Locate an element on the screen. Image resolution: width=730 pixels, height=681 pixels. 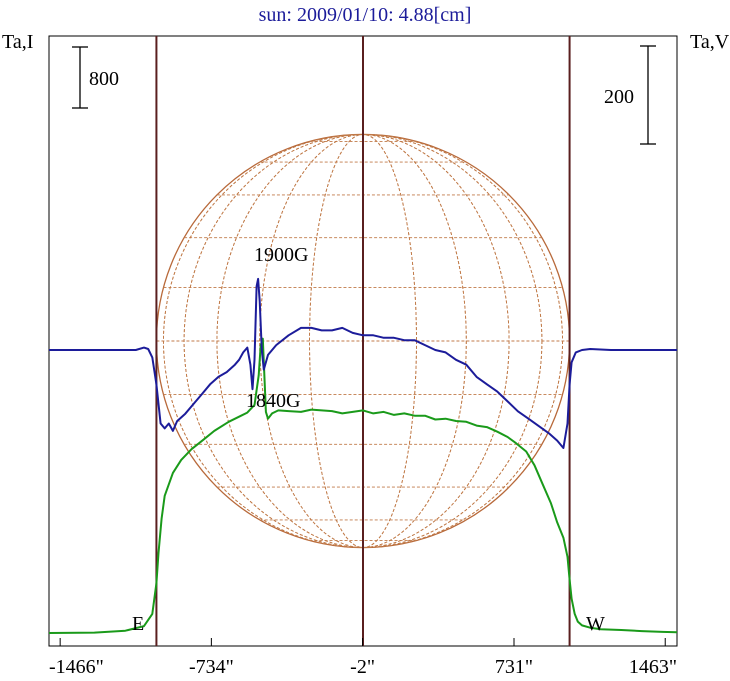
scale-bar-left is located at coordinates (80, 77).